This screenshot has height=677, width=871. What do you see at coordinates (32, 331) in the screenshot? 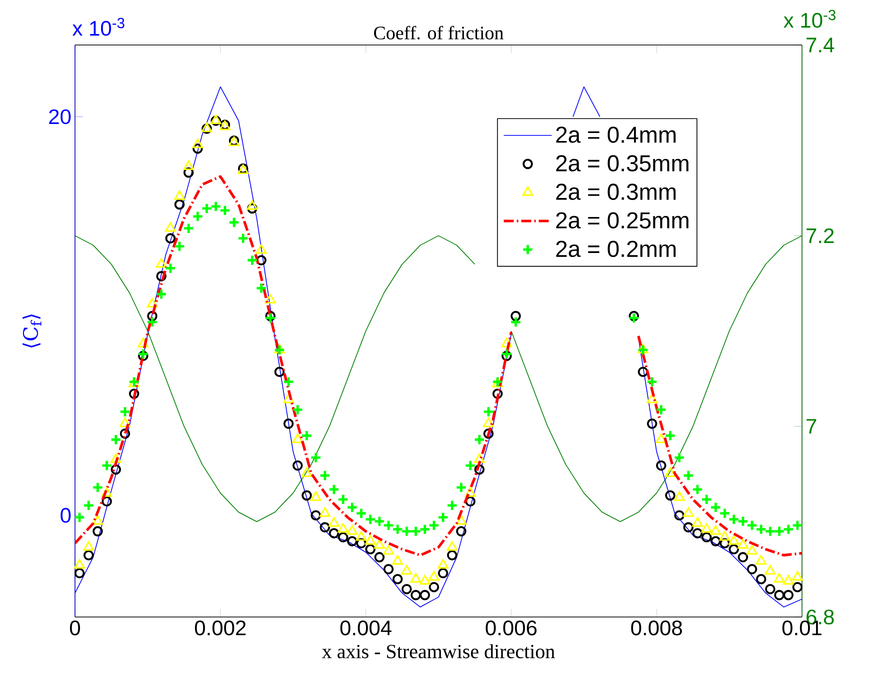
I see `y-axis-title: ⟨C$_{f}$⟩` at bounding box center [32, 331].